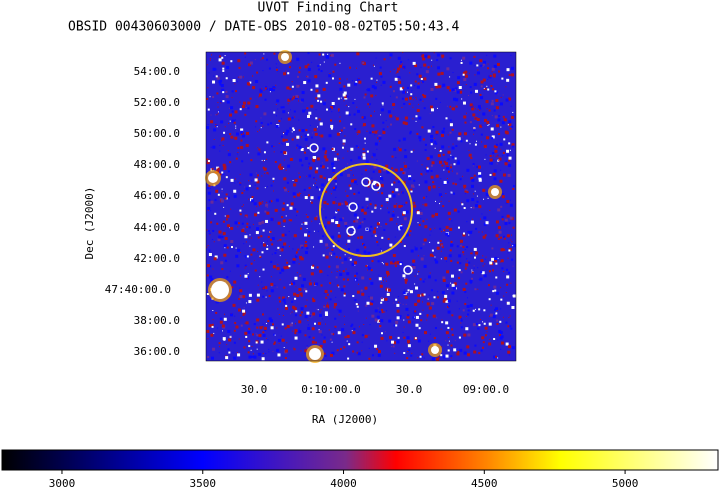  Describe the element at coordinates (203, 483) in the screenshot. I see `colorbar-tick-label: 3500` at that location.